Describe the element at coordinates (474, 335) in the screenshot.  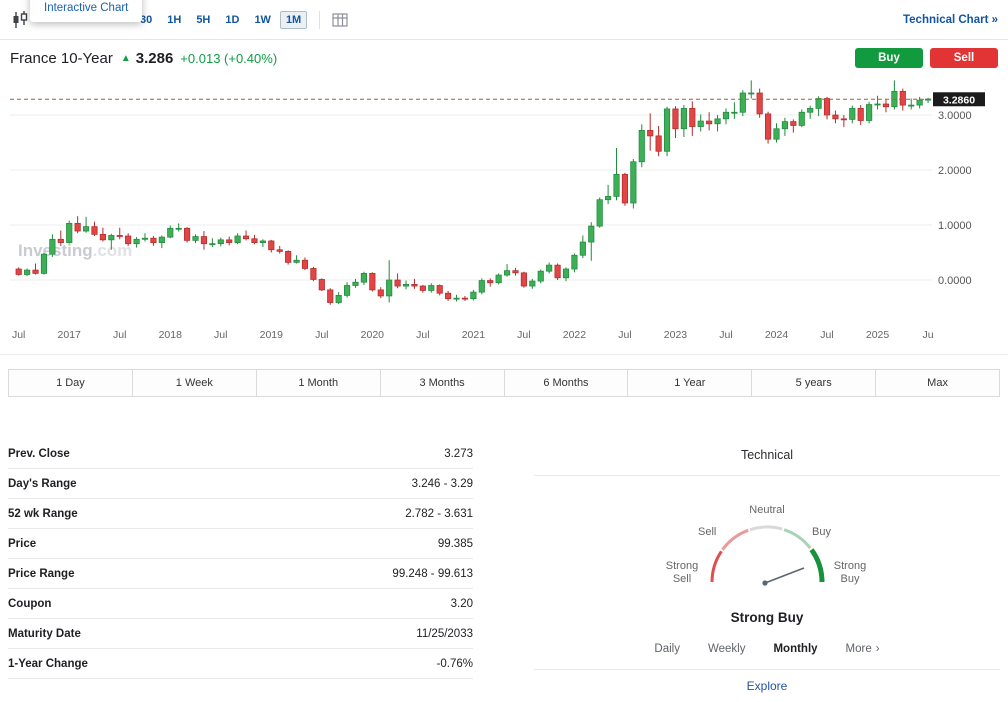
I see `svg-text: 2021` at that location.